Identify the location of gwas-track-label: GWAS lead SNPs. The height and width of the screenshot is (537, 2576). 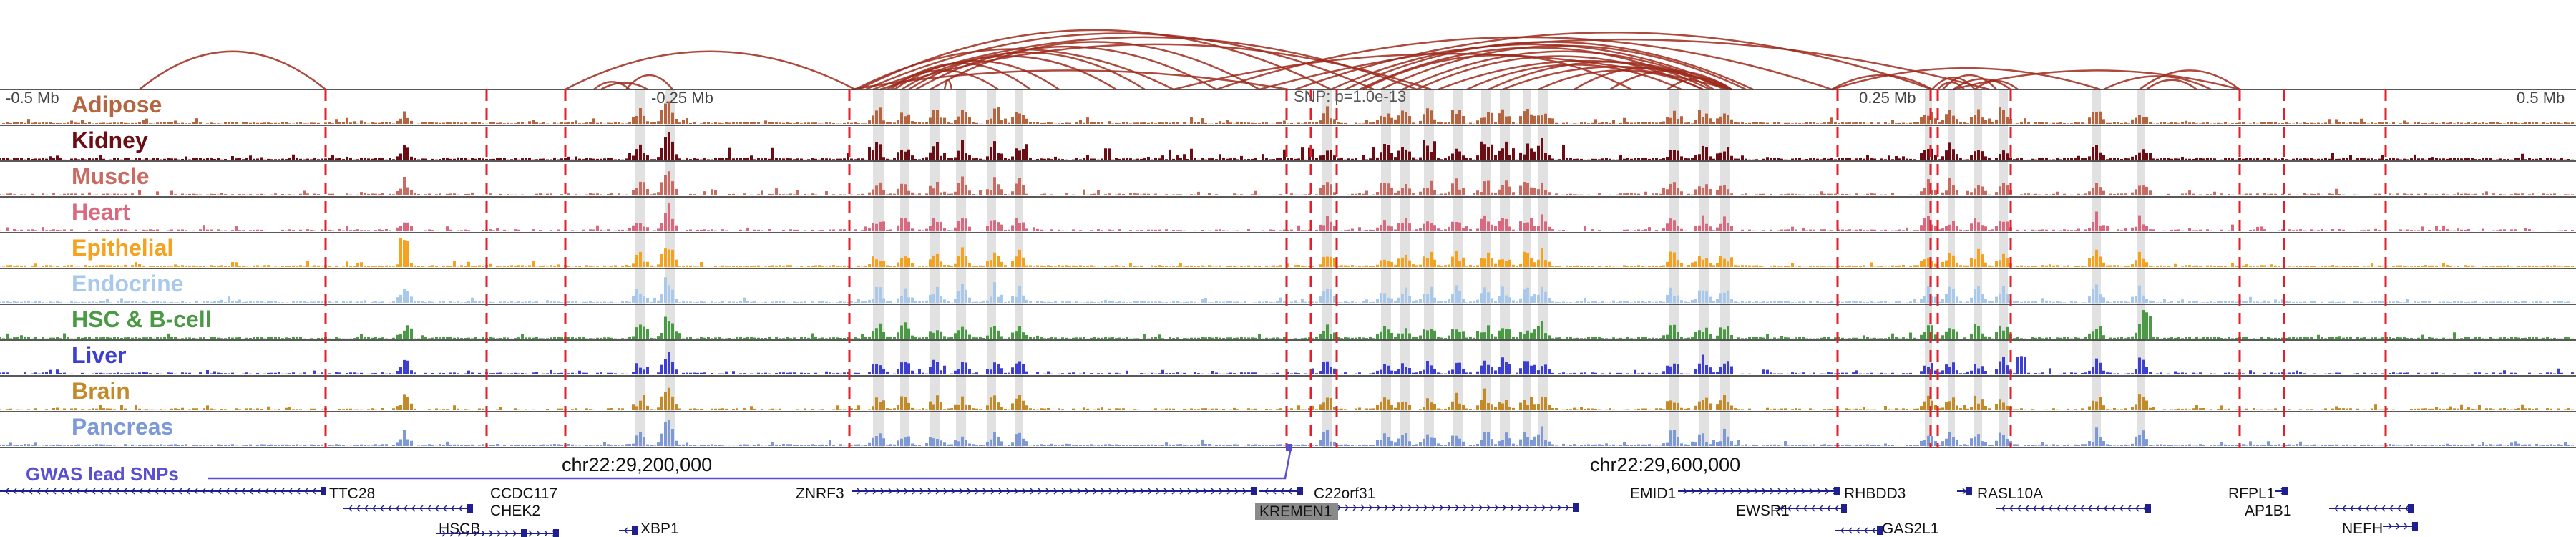
(102, 474).